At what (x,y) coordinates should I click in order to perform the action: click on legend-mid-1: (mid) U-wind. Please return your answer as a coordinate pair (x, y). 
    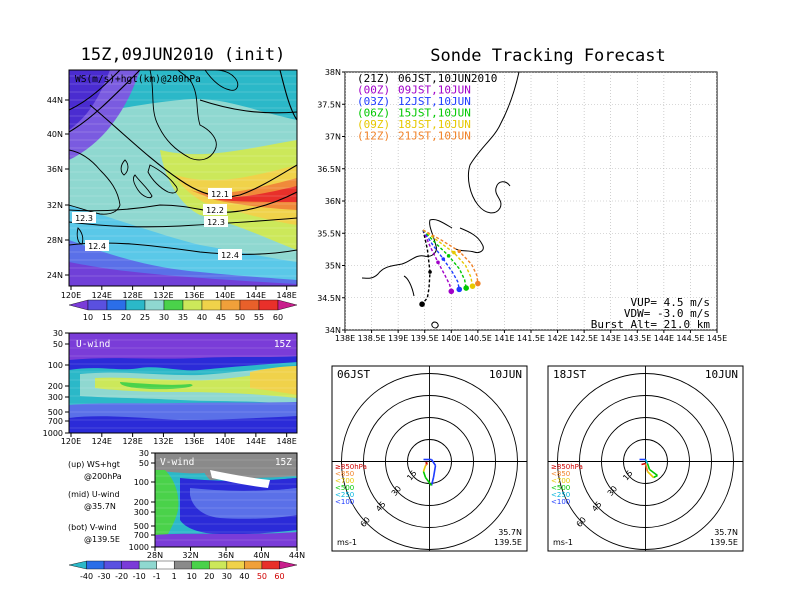
    Looking at the image, I should click on (94, 494).